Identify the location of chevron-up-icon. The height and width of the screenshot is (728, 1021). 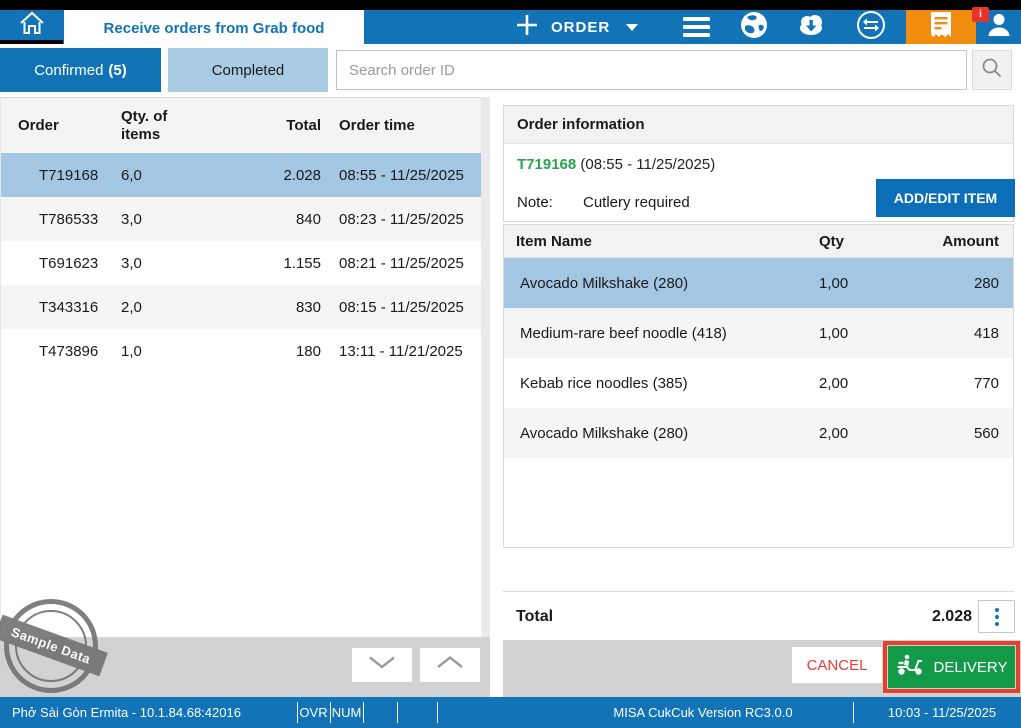
(450, 665).